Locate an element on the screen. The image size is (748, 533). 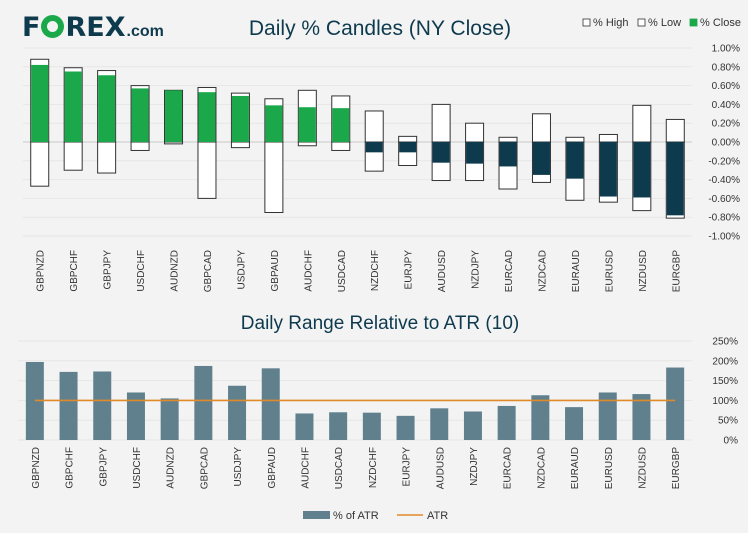
candles-x-tick-label: GBPAUD is located at coordinates (275, 271).